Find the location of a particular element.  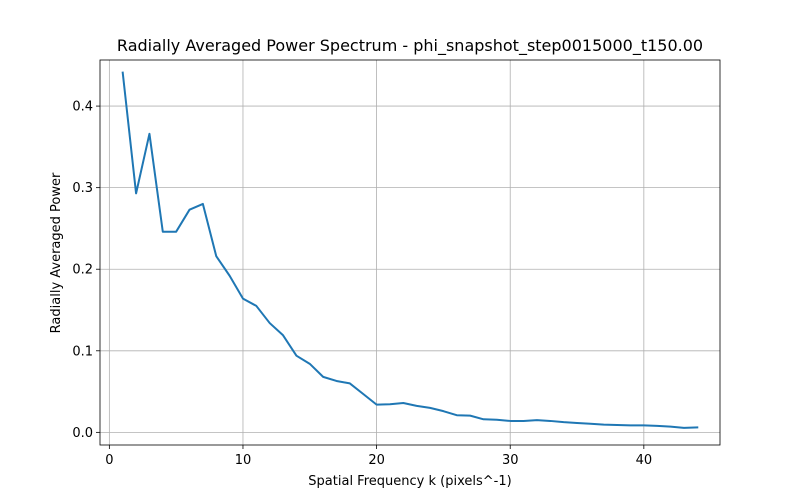

y-tick-label: 0.2 is located at coordinates (82, 270).